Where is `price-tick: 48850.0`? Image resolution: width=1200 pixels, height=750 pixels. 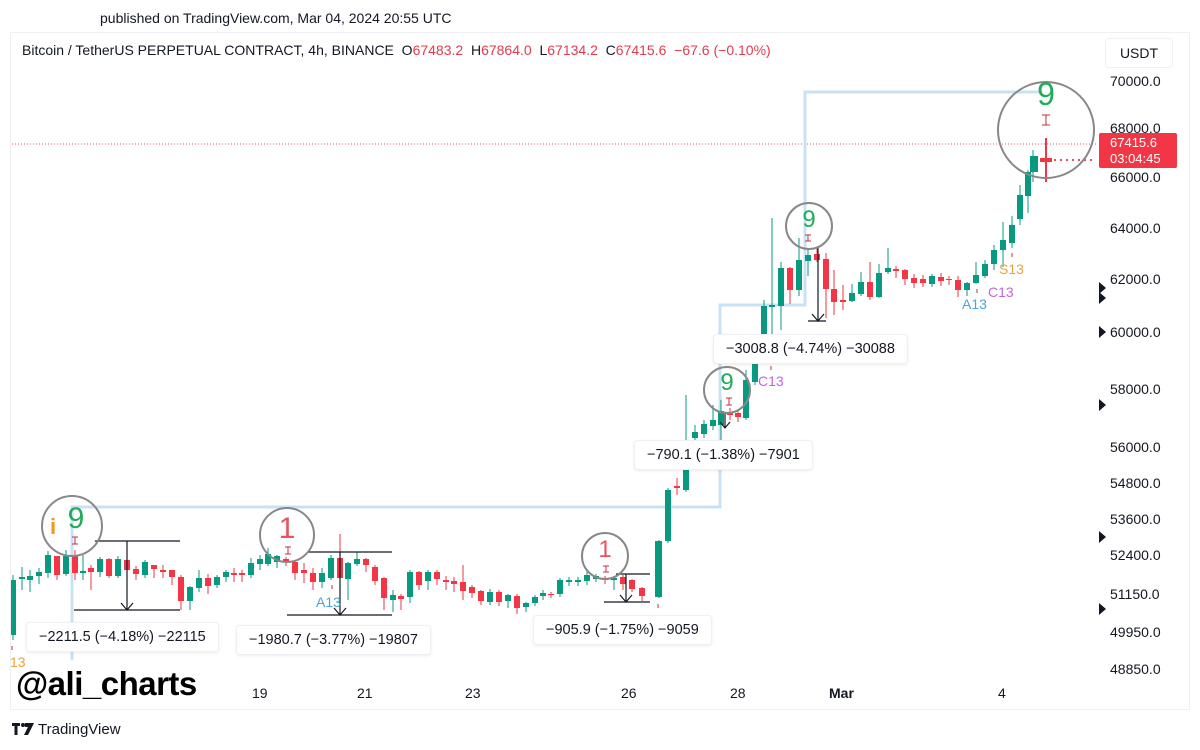
price-tick: 48850.0 is located at coordinates (1135, 669).